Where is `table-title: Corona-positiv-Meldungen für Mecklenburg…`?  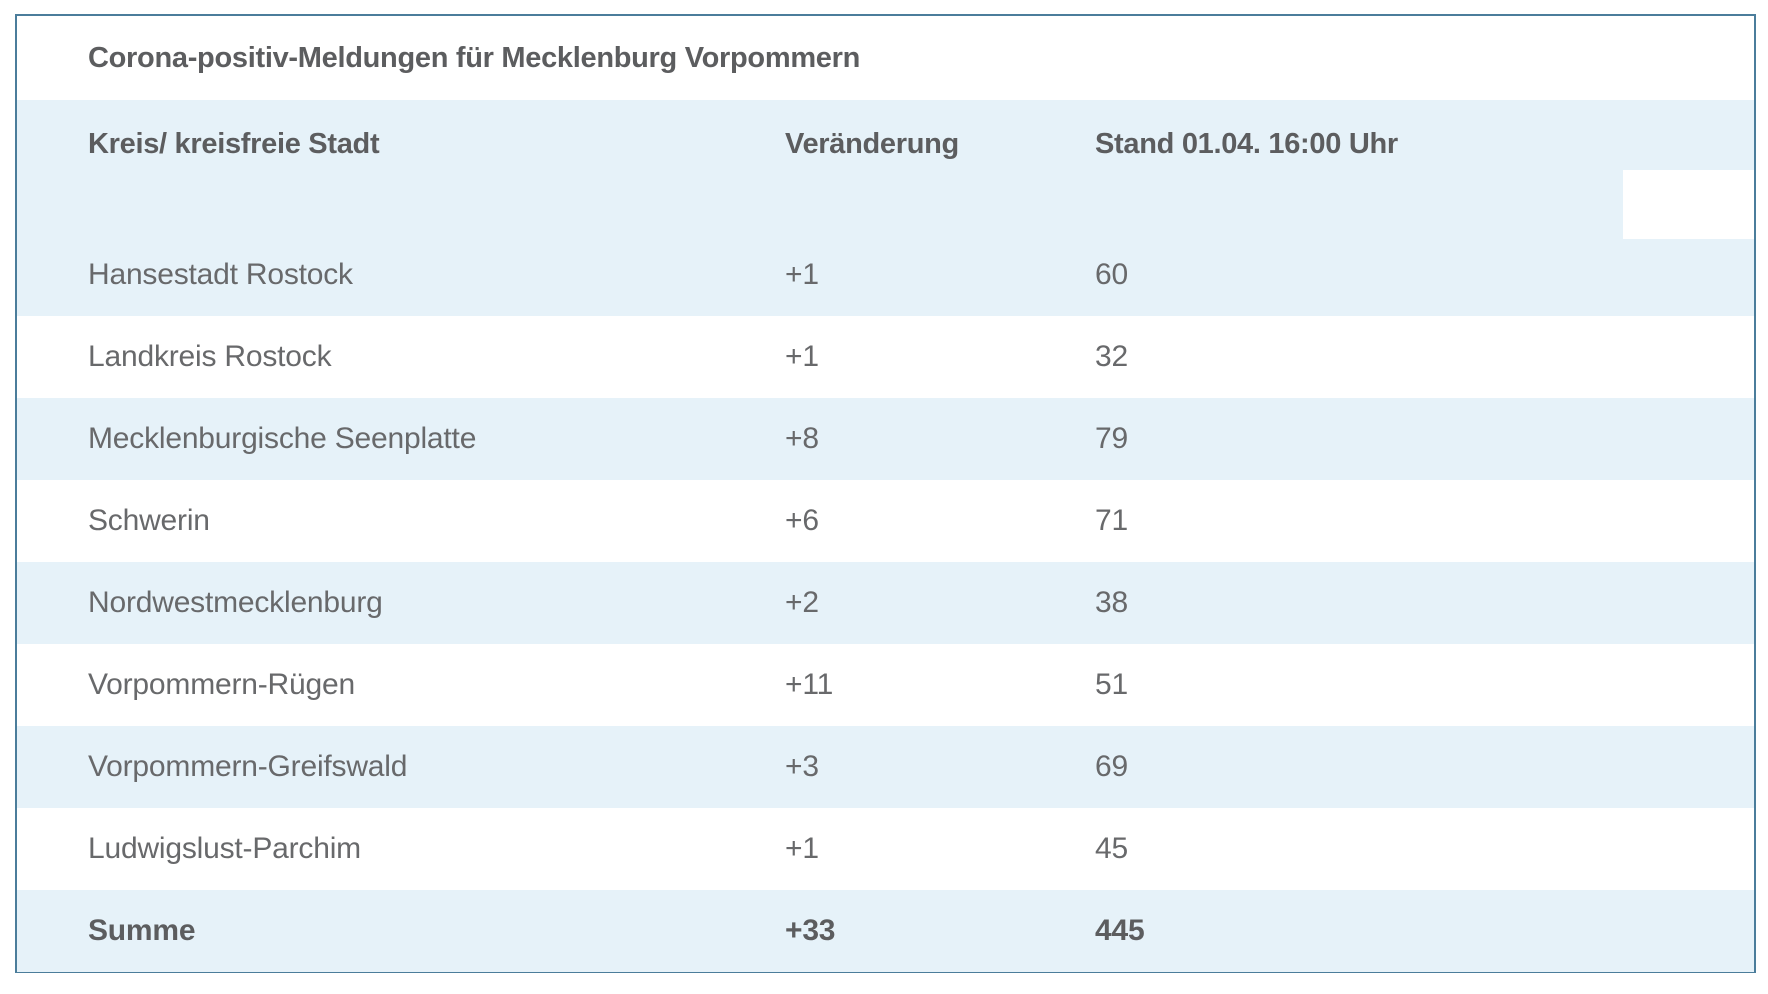
table-title: Corona-positiv-Meldungen für Mecklenburg… is located at coordinates (474, 57).